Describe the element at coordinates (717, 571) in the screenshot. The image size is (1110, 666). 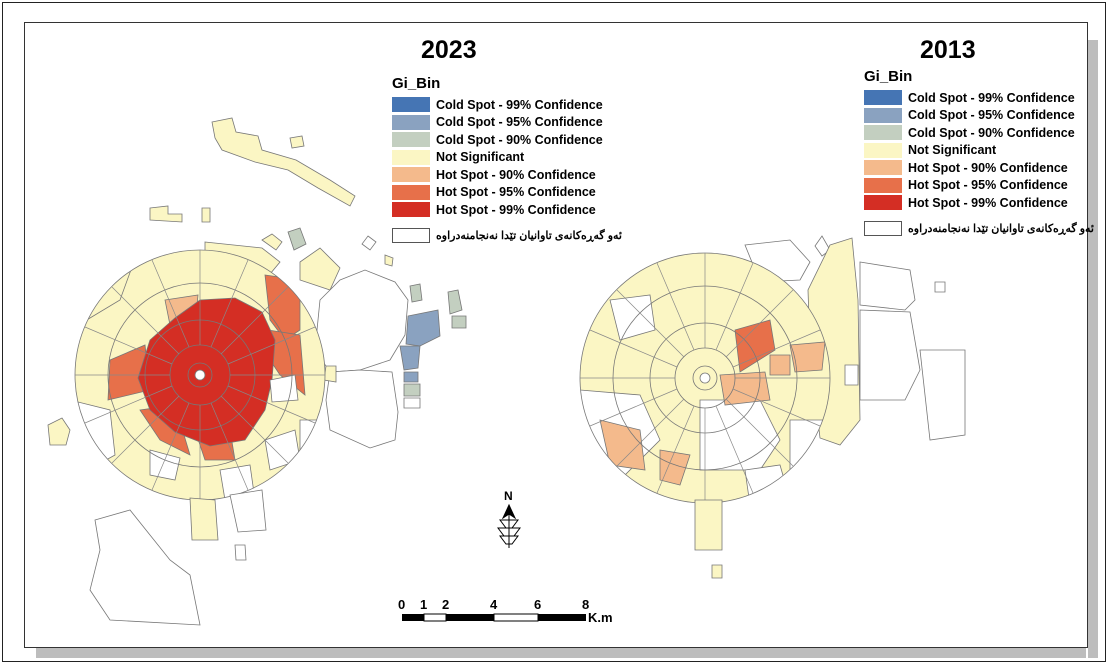
I see `district-2013-south-tiny` at that location.